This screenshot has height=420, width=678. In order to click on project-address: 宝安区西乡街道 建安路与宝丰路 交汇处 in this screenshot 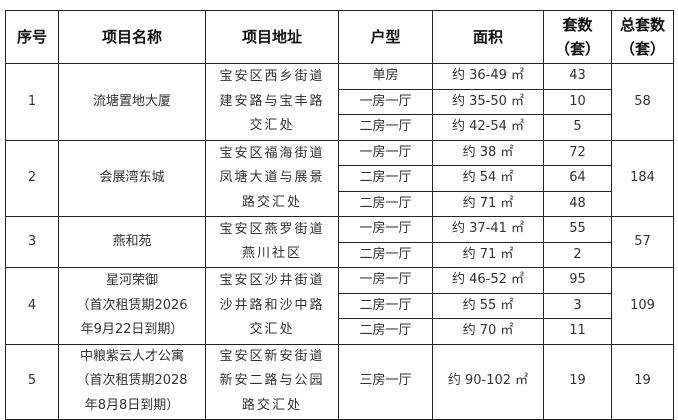, I will do `click(272, 102)`.